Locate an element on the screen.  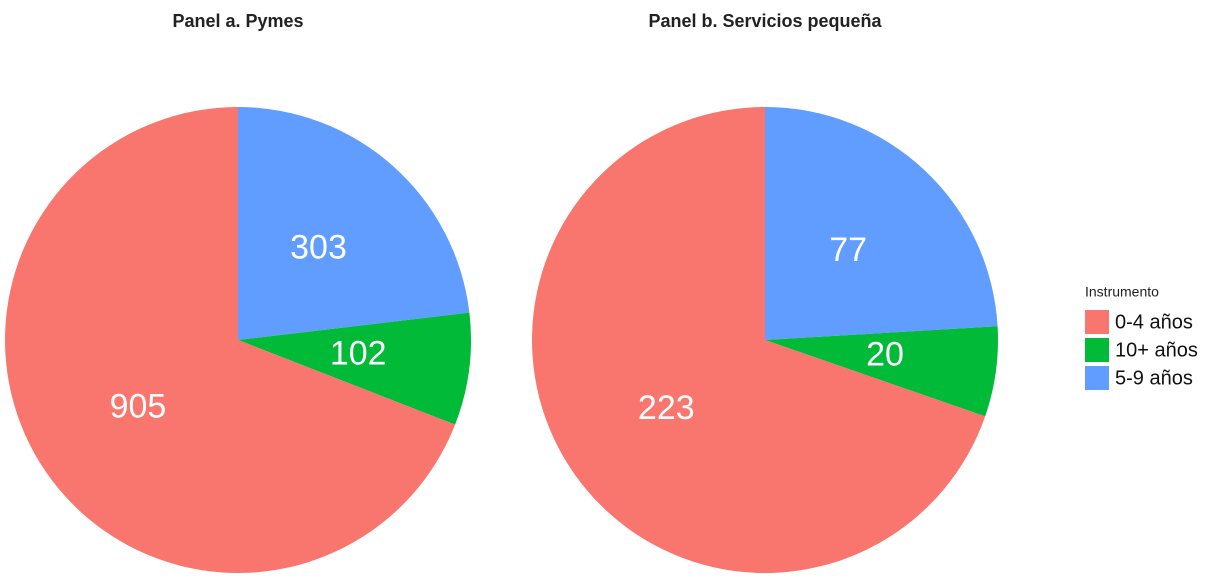
data-label: 102 is located at coordinates (358, 353).